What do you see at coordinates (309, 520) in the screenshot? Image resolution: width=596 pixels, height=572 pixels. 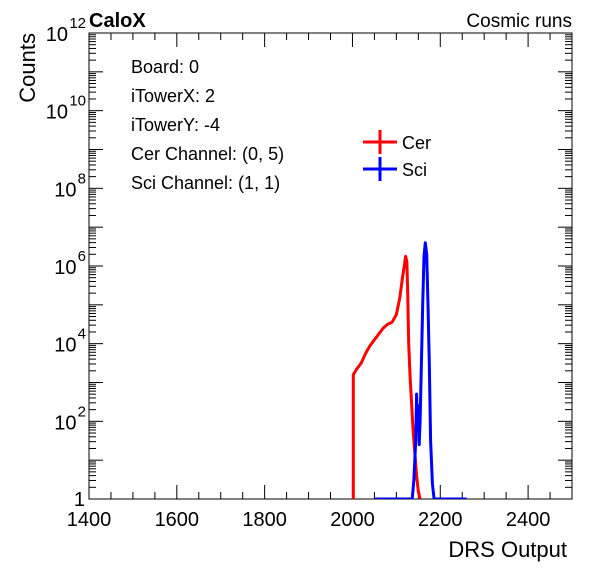 I see `x-axis-tick-labels: 1400 1600 1800 2000 2200 2400` at bounding box center [309, 520].